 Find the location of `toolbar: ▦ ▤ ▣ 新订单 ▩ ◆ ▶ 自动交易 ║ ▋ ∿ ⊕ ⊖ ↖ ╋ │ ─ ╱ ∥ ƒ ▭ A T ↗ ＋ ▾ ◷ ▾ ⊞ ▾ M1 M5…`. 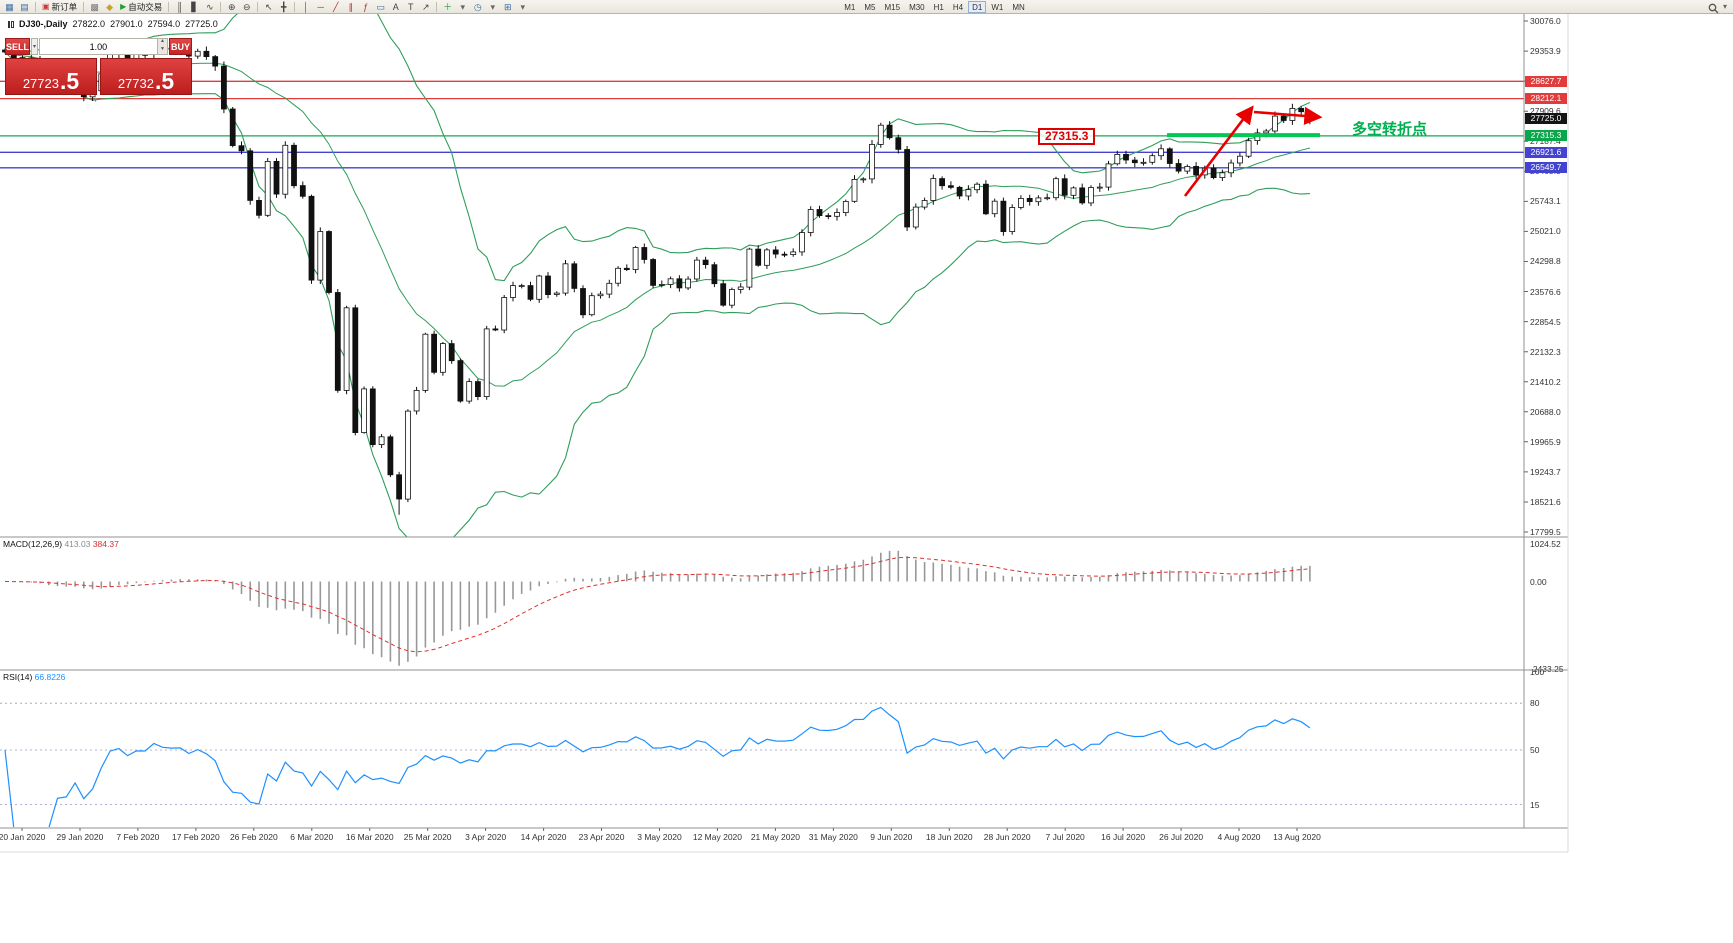

toolbar: ▦ ▤ ▣ 新订单 ▩ ◆ ▶ 自动交易 ║ ▋ ∿ ⊕ ⊖ ↖ ╋ │ ─ ╱ ∥ ƒ ▭ A T ↗ ＋ ▾ ◷ ▾ ⊞ ▾ M1 M5… is located at coordinates (866, 7).